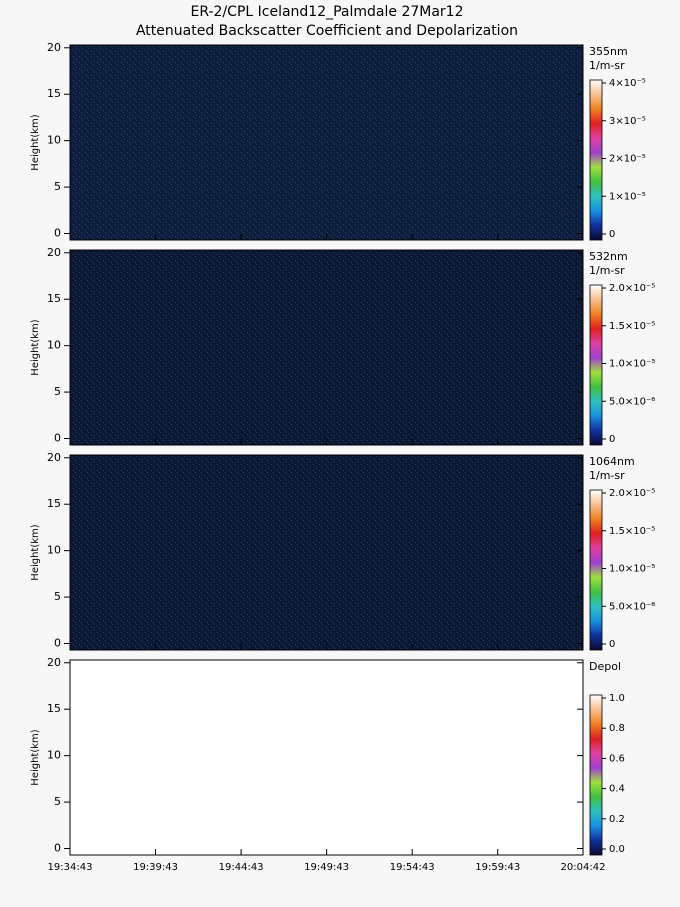  Describe the element at coordinates (617, 849) in the screenshot. I see `colorbar-tick-label: 0.0` at that location.